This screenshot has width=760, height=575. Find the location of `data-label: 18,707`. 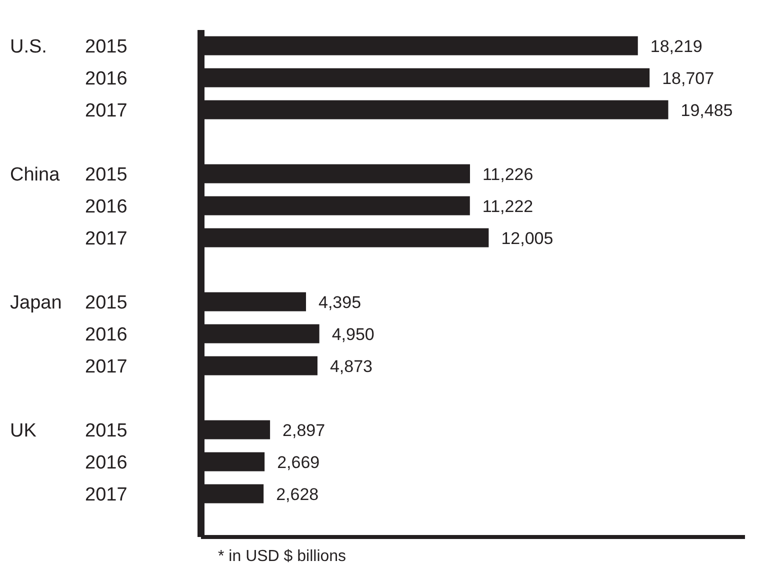

data-label: 18,707 is located at coordinates (688, 78).